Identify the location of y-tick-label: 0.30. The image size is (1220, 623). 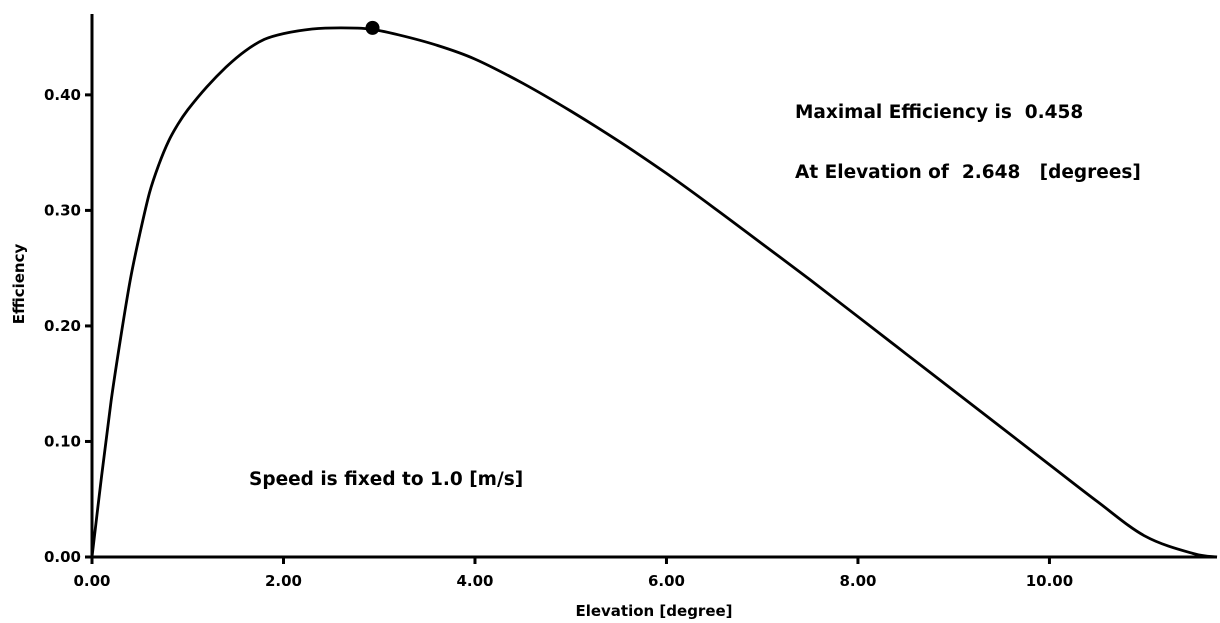
(62, 210).